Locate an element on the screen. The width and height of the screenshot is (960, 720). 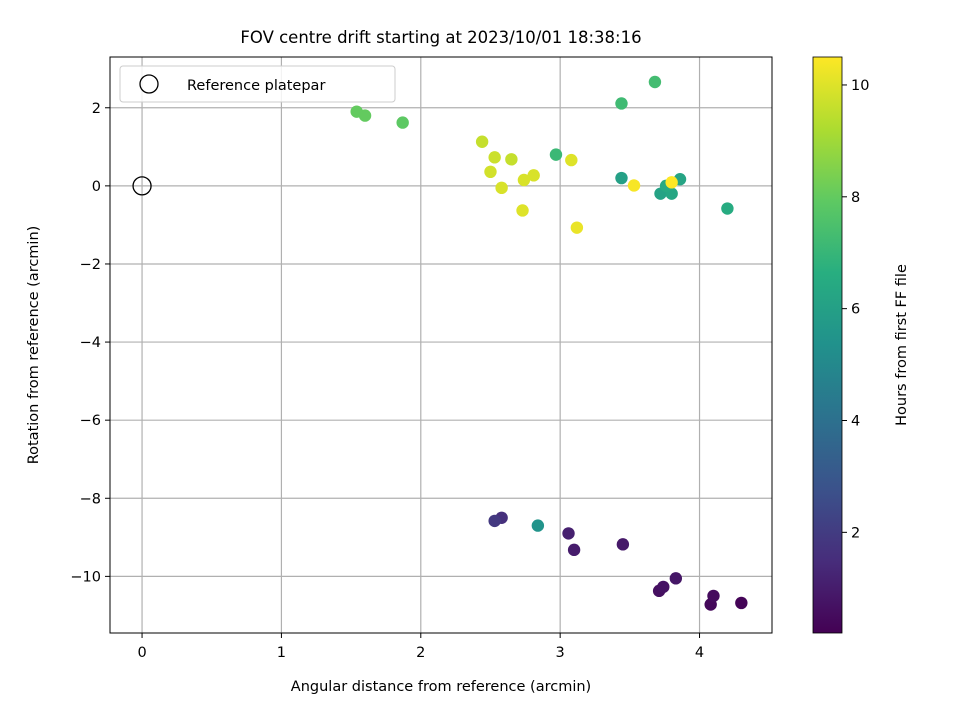
x-tick-label: 4 is located at coordinates (699, 653).